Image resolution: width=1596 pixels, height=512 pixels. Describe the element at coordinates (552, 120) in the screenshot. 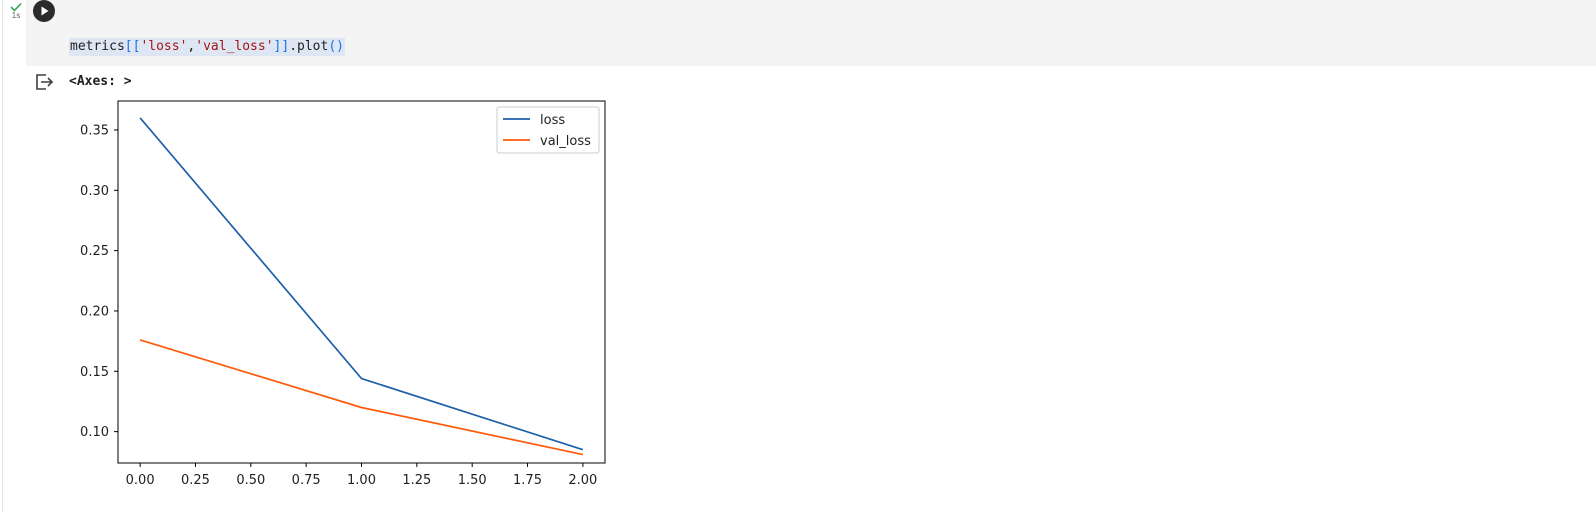

I see `legend-label: loss` at that location.